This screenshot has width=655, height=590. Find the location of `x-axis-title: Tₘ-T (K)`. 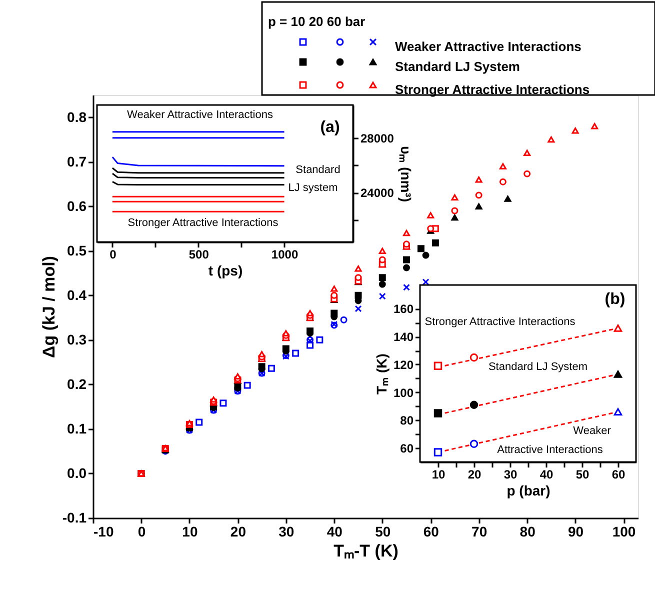

x-axis-title: Tₘ-T (K) is located at coordinates (366, 551).